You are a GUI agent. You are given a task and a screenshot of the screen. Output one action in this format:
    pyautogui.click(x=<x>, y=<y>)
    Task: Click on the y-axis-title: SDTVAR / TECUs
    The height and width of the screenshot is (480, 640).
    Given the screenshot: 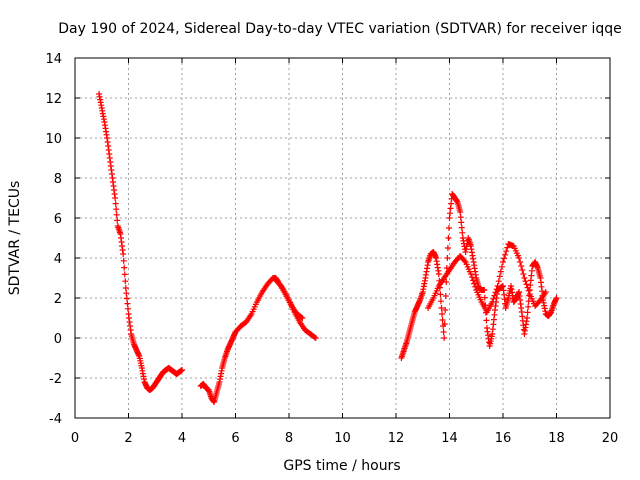 What is the action you would take?
    pyautogui.click(x=15, y=238)
    